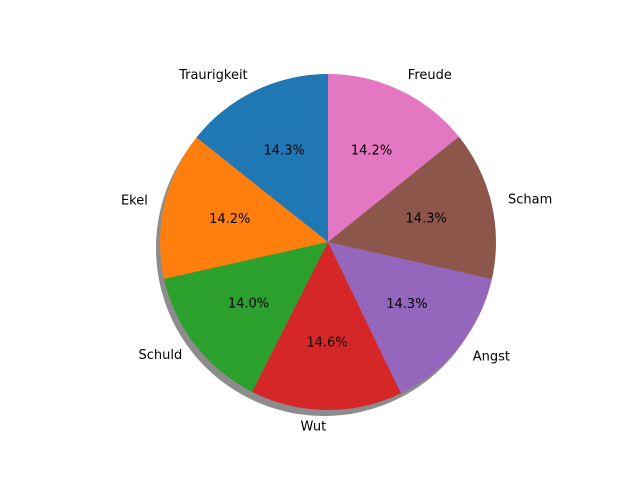 The width and height of the screenshot is (640, 480). I want to click on pie-percent-label-freude: 14.2%, so click(371, 151).